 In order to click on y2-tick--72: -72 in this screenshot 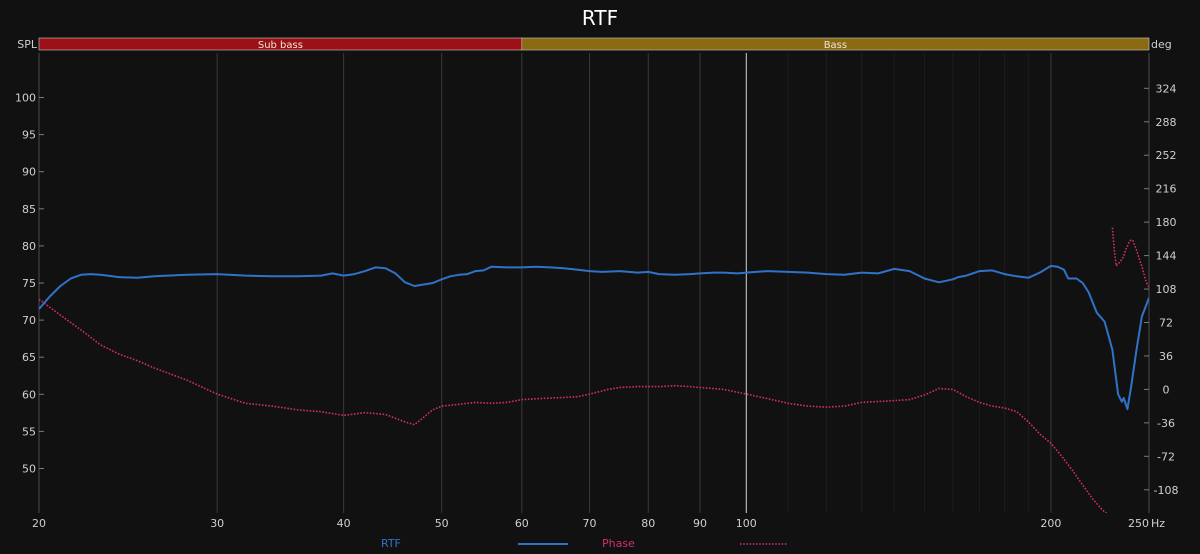, I will do `click(1166, 456)`.